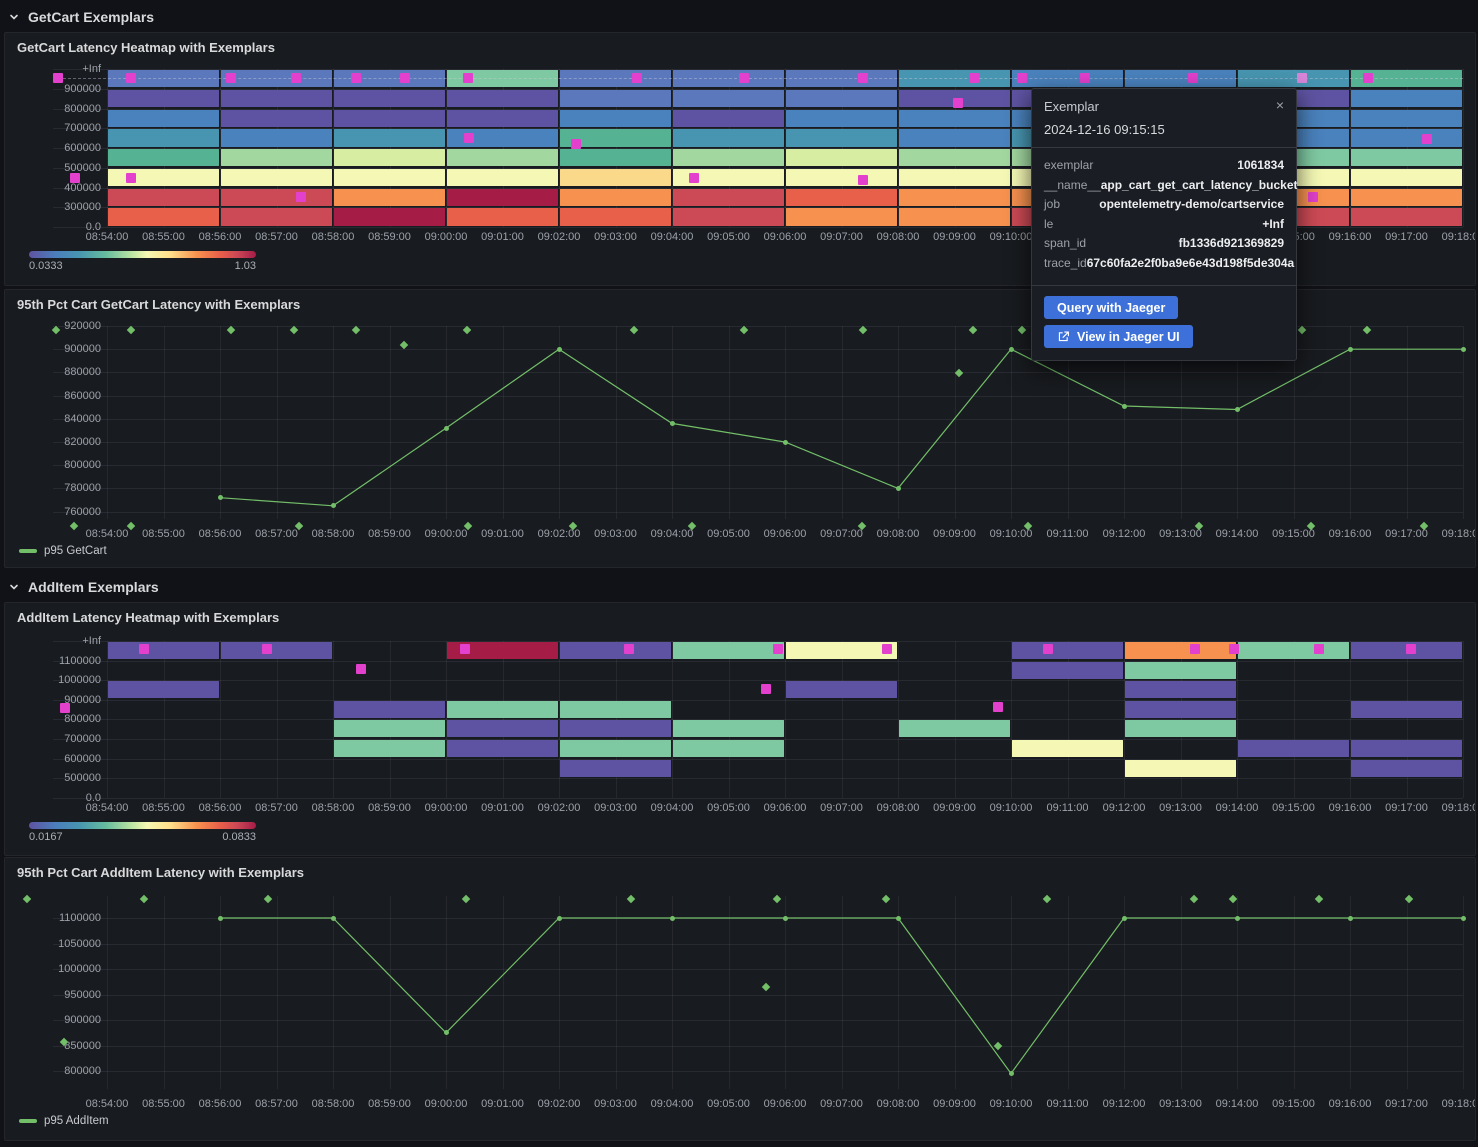 The image size is (1478, 1147). Describe the element at coordinates (63, 551) in the screenshot. I see `series-legend-item: p95 GetCart` at that location.